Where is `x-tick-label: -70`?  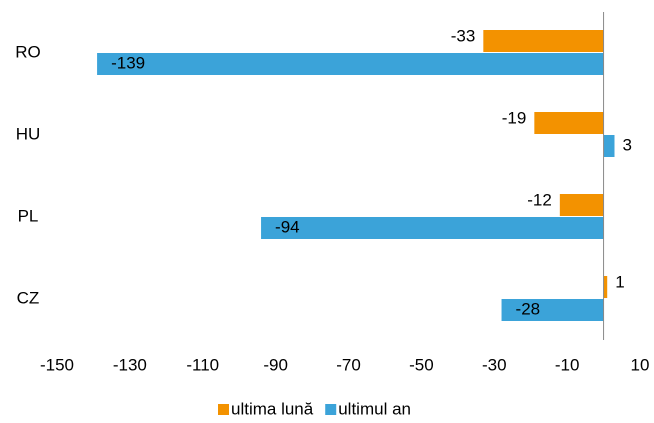 x-tick-label: -70 is located at coordinates (348, 364).